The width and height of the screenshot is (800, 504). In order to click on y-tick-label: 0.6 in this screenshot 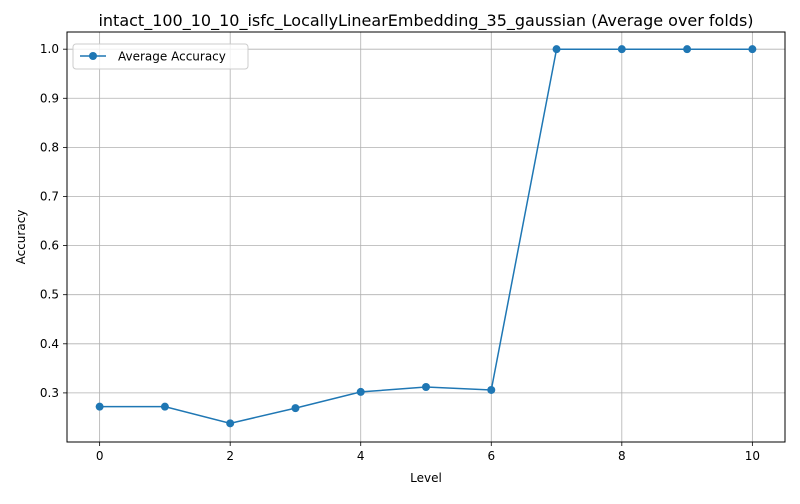, I will do `click(49, 246)`.